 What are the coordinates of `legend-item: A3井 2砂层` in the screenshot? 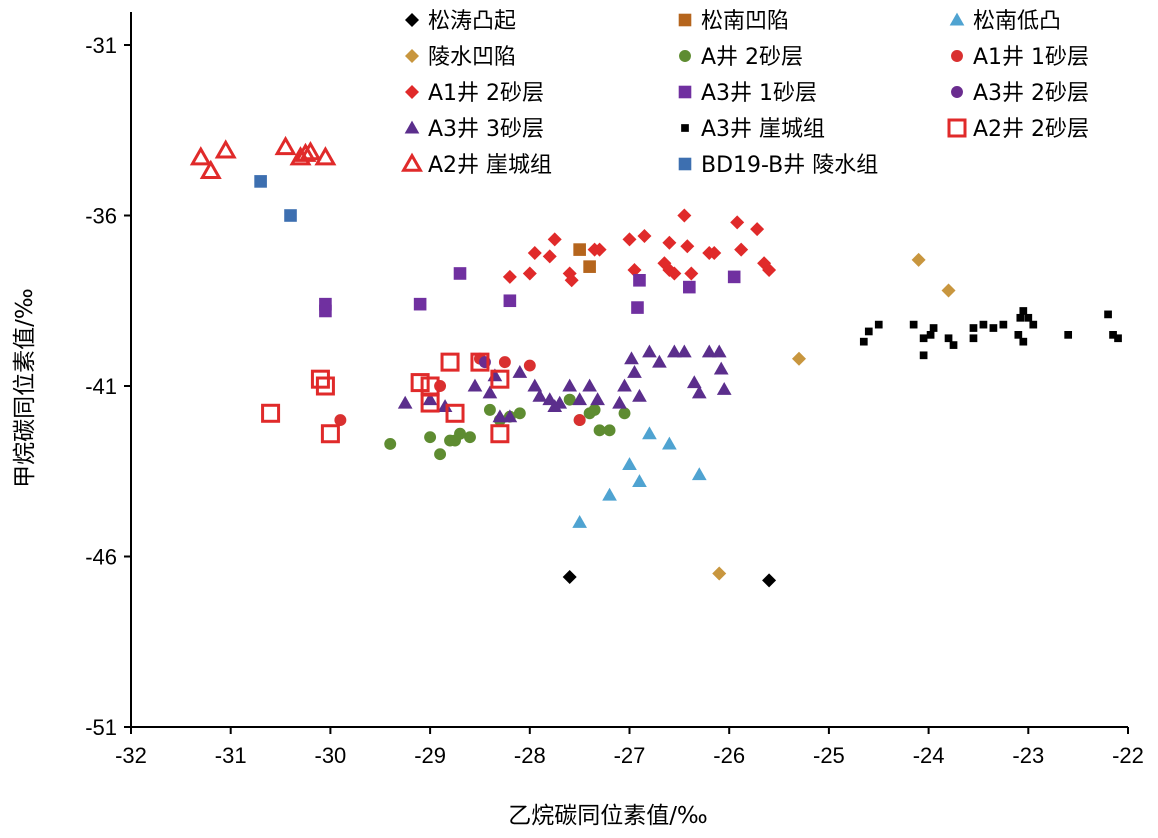 It's located at (1020, 93).